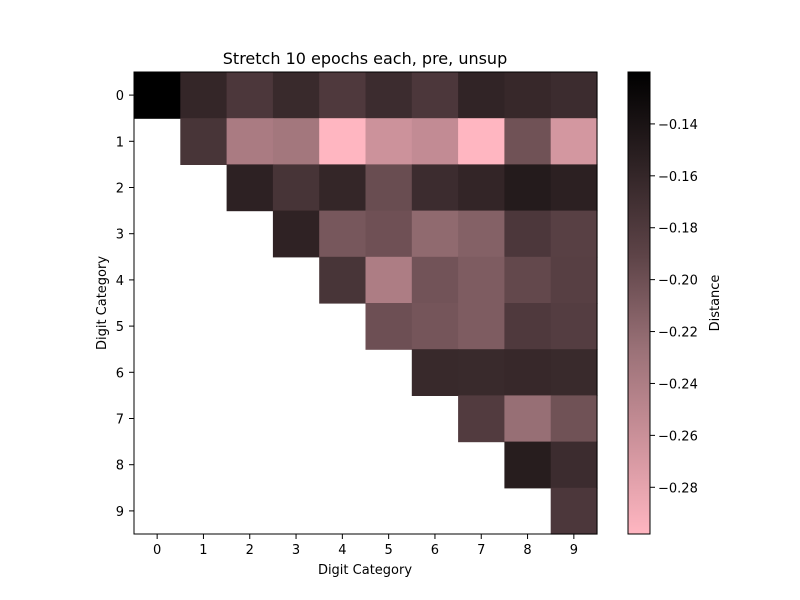 Image resolution: width=800 pixels, height=600 pixels. I want to click on colorbar-tick-label: −0.22, so click(678, 333).